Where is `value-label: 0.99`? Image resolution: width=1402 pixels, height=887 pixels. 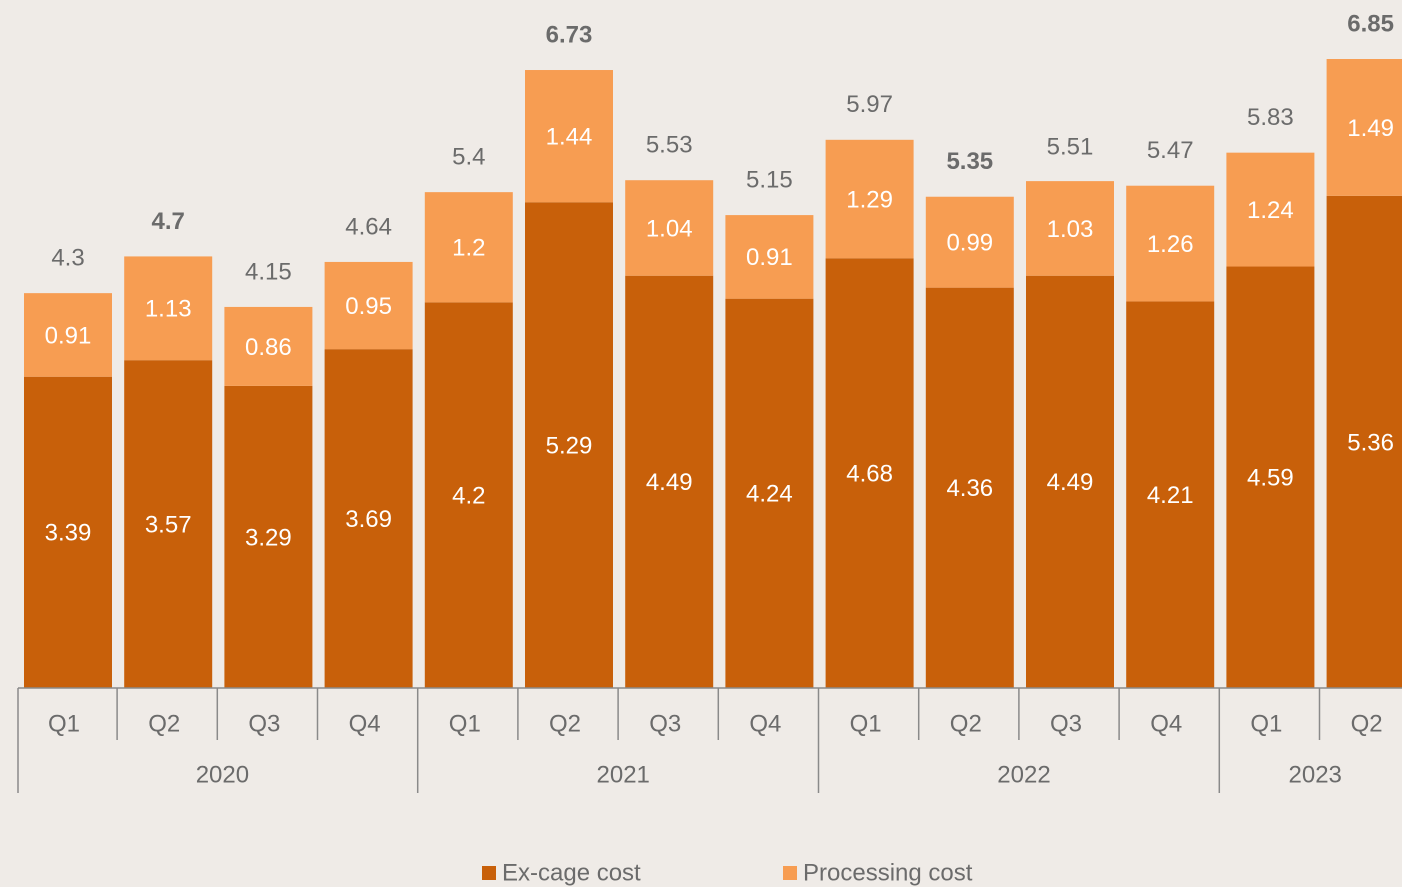 value-label: 0.99 is located at coordinates (969, 243).